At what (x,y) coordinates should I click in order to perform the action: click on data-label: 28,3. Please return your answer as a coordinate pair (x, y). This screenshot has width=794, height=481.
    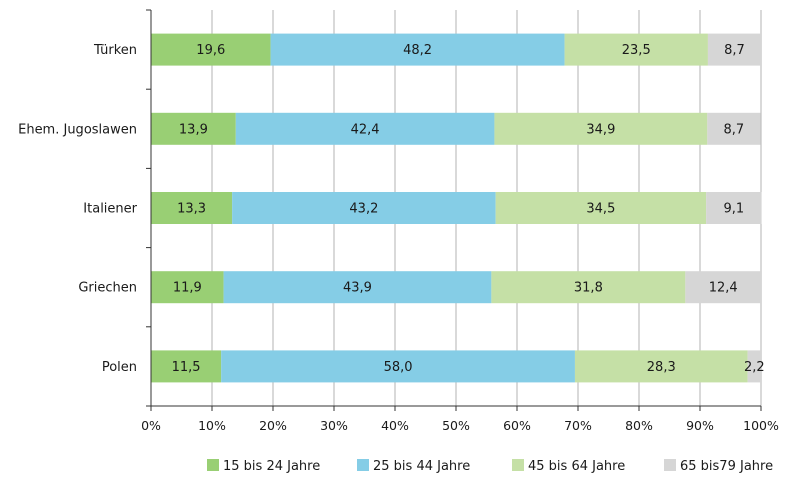
    Looking at the image, I should click on (661, 367).